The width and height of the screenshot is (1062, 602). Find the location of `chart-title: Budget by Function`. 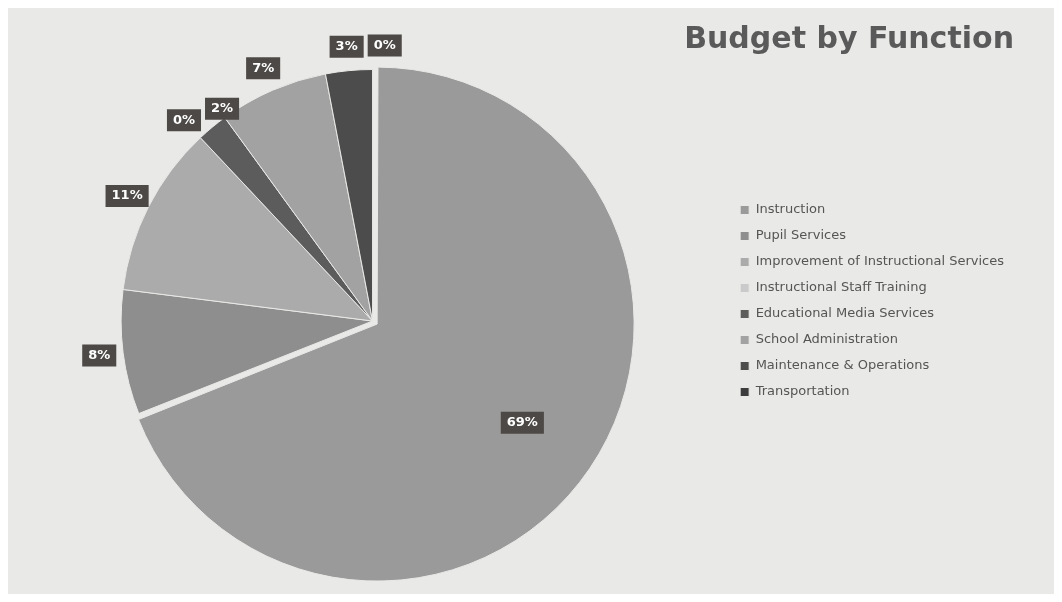

chart-title: Budget by Function is located at coordinates (849, 37).